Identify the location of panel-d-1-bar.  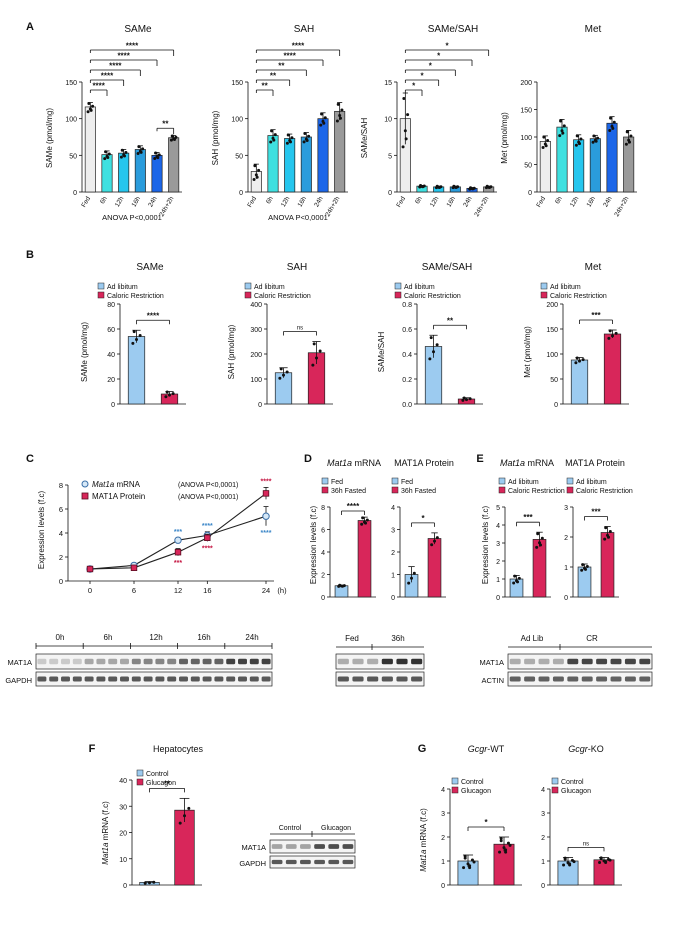
(434, 568).